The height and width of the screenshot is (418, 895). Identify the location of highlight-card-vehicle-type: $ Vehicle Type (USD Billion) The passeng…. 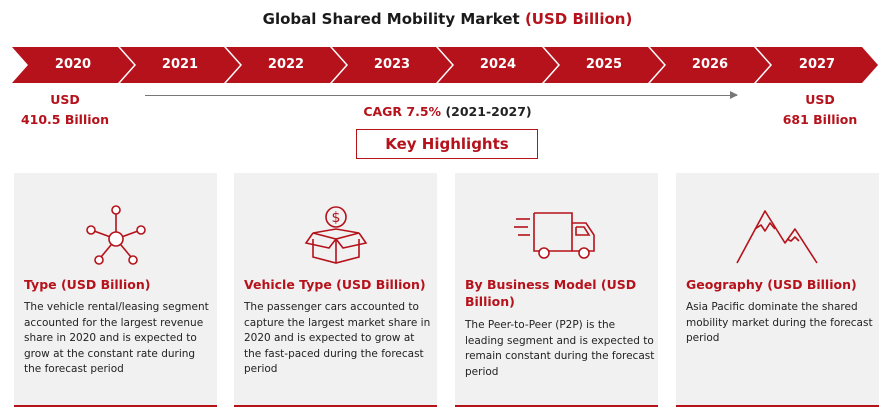
(335, 290).